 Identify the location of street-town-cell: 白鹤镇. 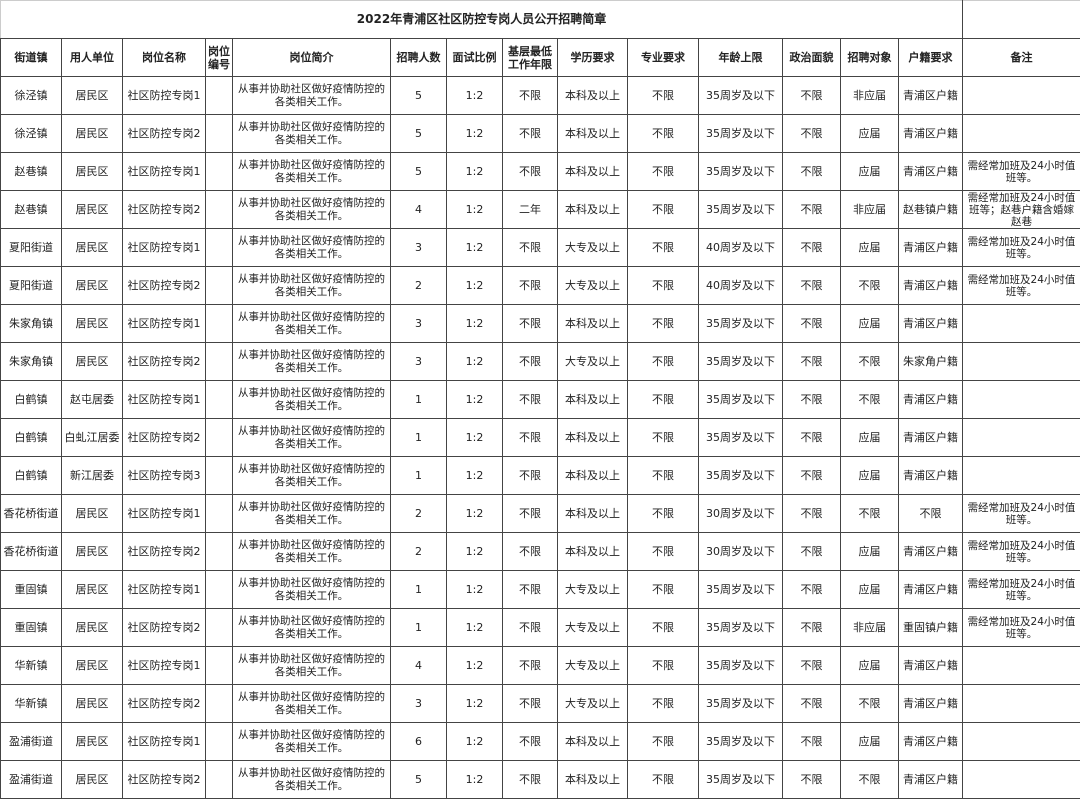
(31, 400).